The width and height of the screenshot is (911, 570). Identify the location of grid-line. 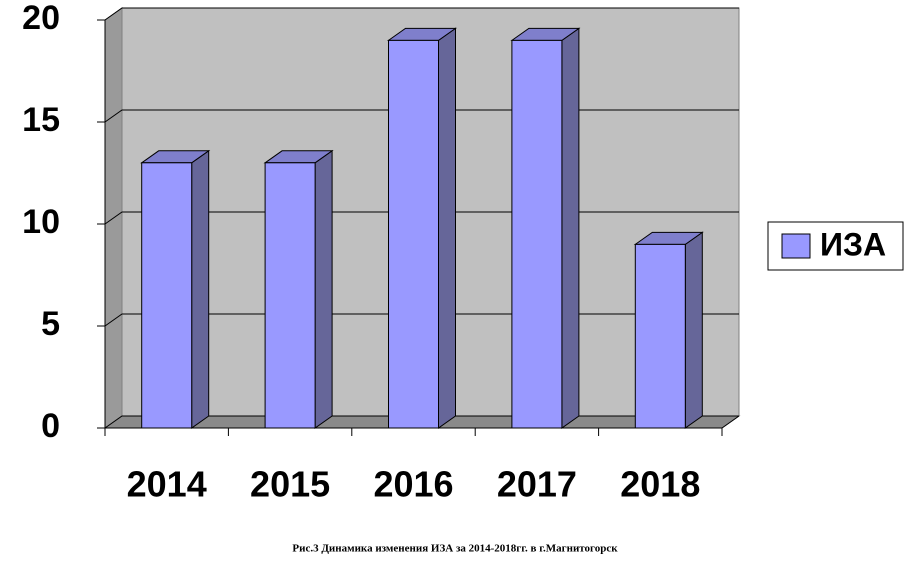
(421, 14).